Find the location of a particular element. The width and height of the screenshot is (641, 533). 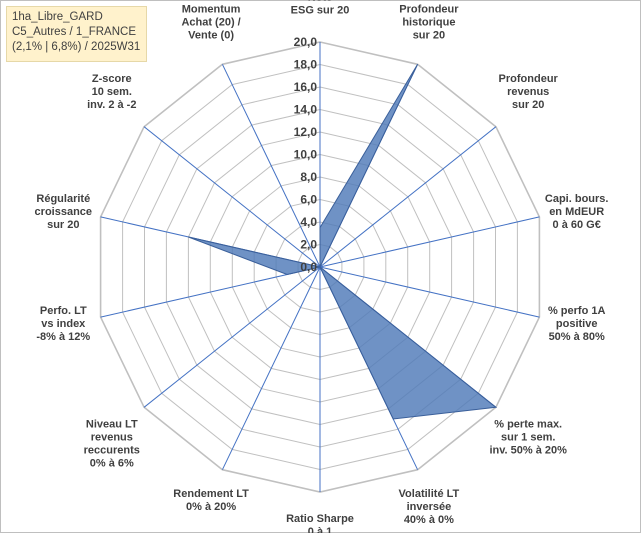

axis-label-line: vs index is located at coordinates (63, 324).